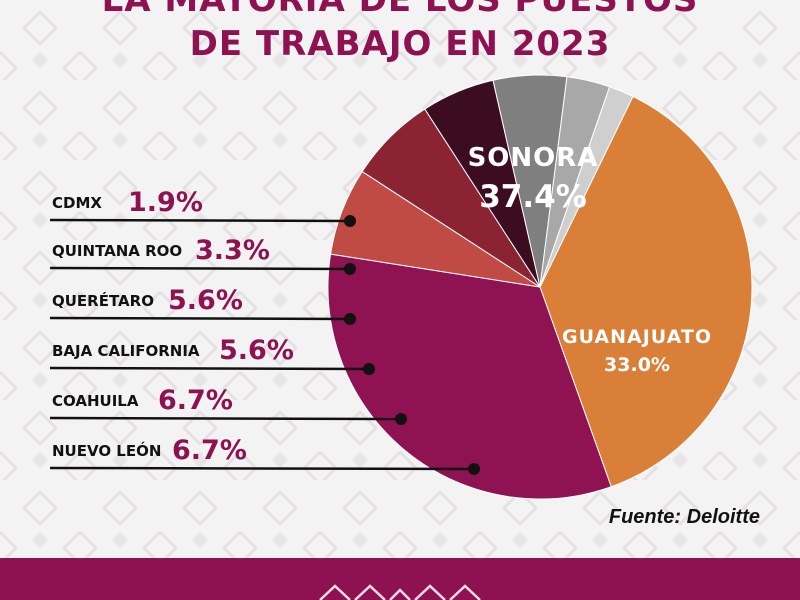  I want to click on pie-slice-guanajuato, so click(469, 376).